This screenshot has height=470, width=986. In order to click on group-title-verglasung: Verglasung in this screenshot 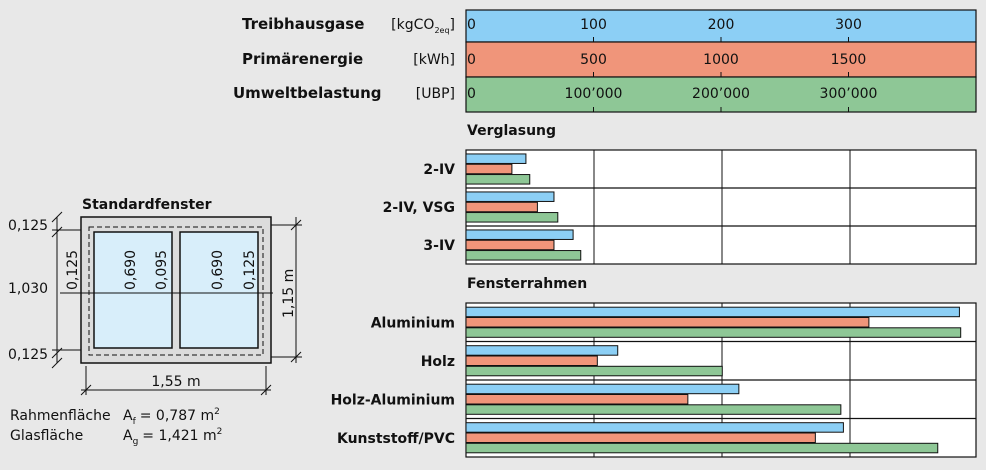, I will do `click(511, 131)`.